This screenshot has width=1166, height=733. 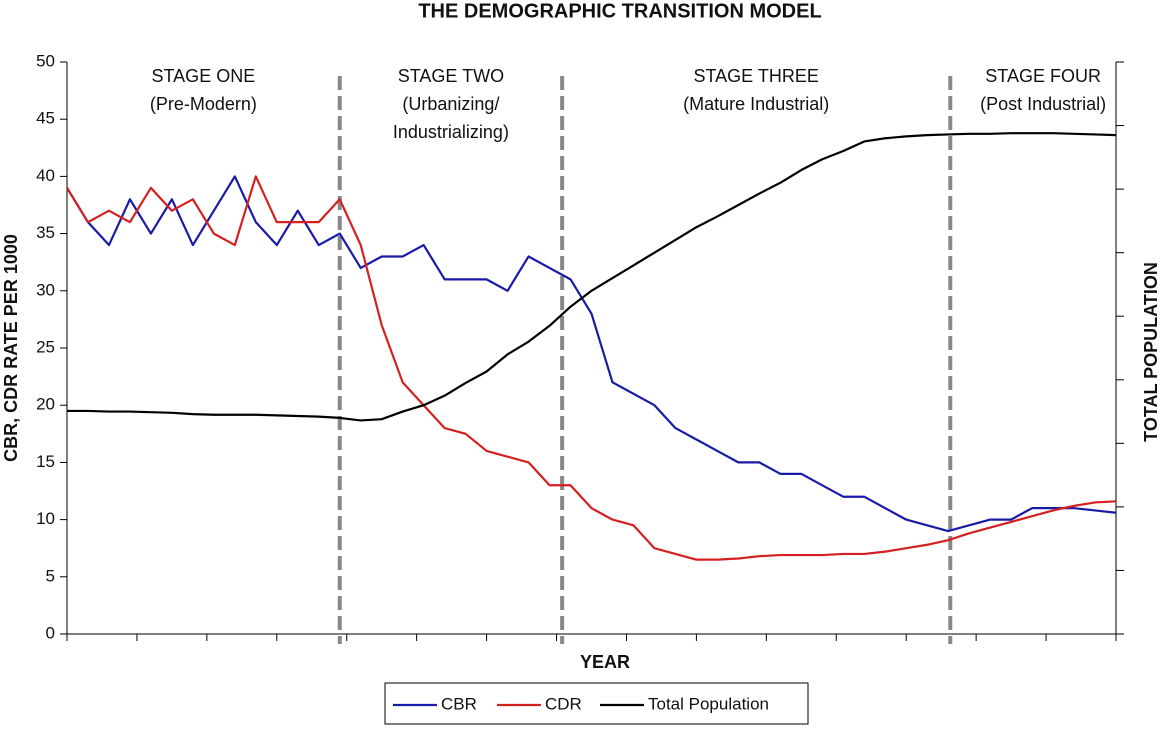 I want to click on y-tick-label: 10, so click(x=45, y=518).